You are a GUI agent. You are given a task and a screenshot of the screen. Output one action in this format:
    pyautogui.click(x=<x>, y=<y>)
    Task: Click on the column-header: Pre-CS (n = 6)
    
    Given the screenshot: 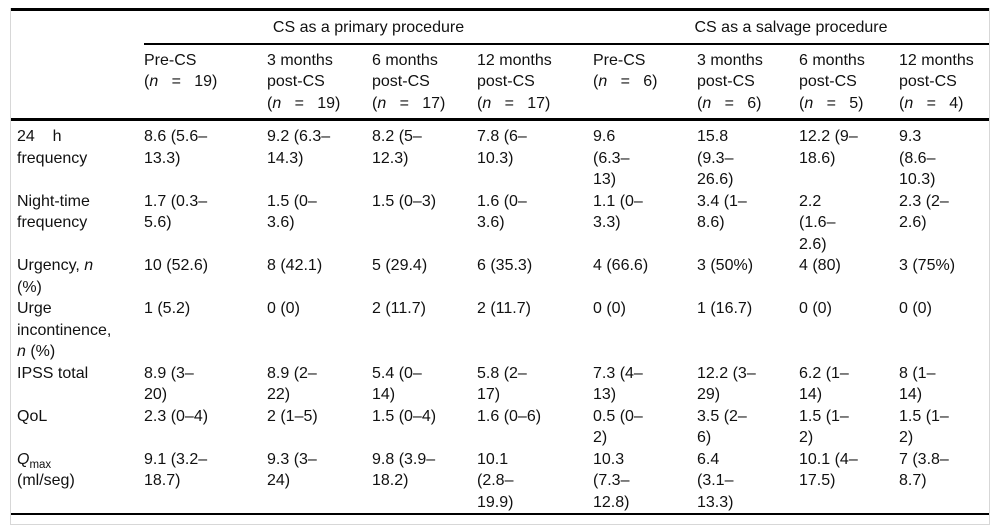 What is the action you would take?
    pyautogui.click(x=645, y=82)
    